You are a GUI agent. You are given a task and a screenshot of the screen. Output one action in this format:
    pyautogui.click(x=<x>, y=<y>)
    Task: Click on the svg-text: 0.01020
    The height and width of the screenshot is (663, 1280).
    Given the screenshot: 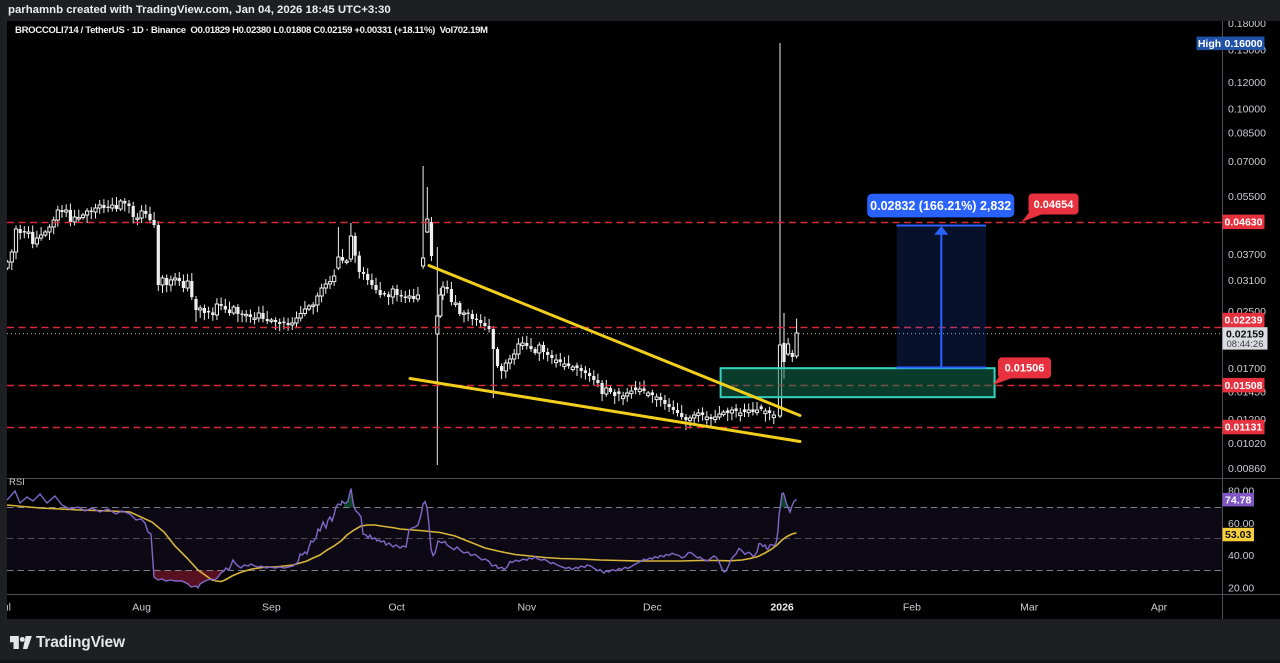 What is the action you would take?
    pyautogui.click(x=1247, y=444)
    